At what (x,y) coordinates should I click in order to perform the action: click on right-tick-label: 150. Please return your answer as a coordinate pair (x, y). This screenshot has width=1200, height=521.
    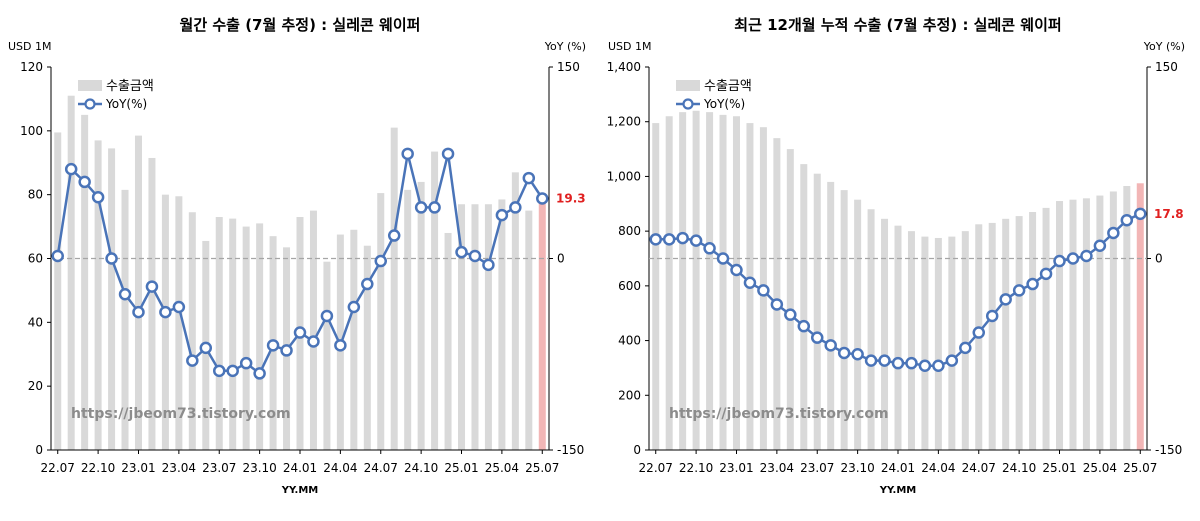
    Looking at the image, I should click on (568, 67).